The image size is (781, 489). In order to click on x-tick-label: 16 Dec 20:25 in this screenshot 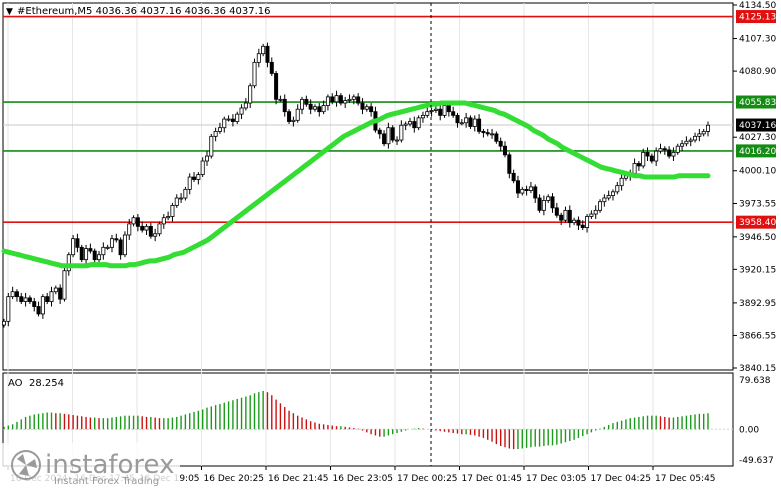, I will do `click(234, 479)`.